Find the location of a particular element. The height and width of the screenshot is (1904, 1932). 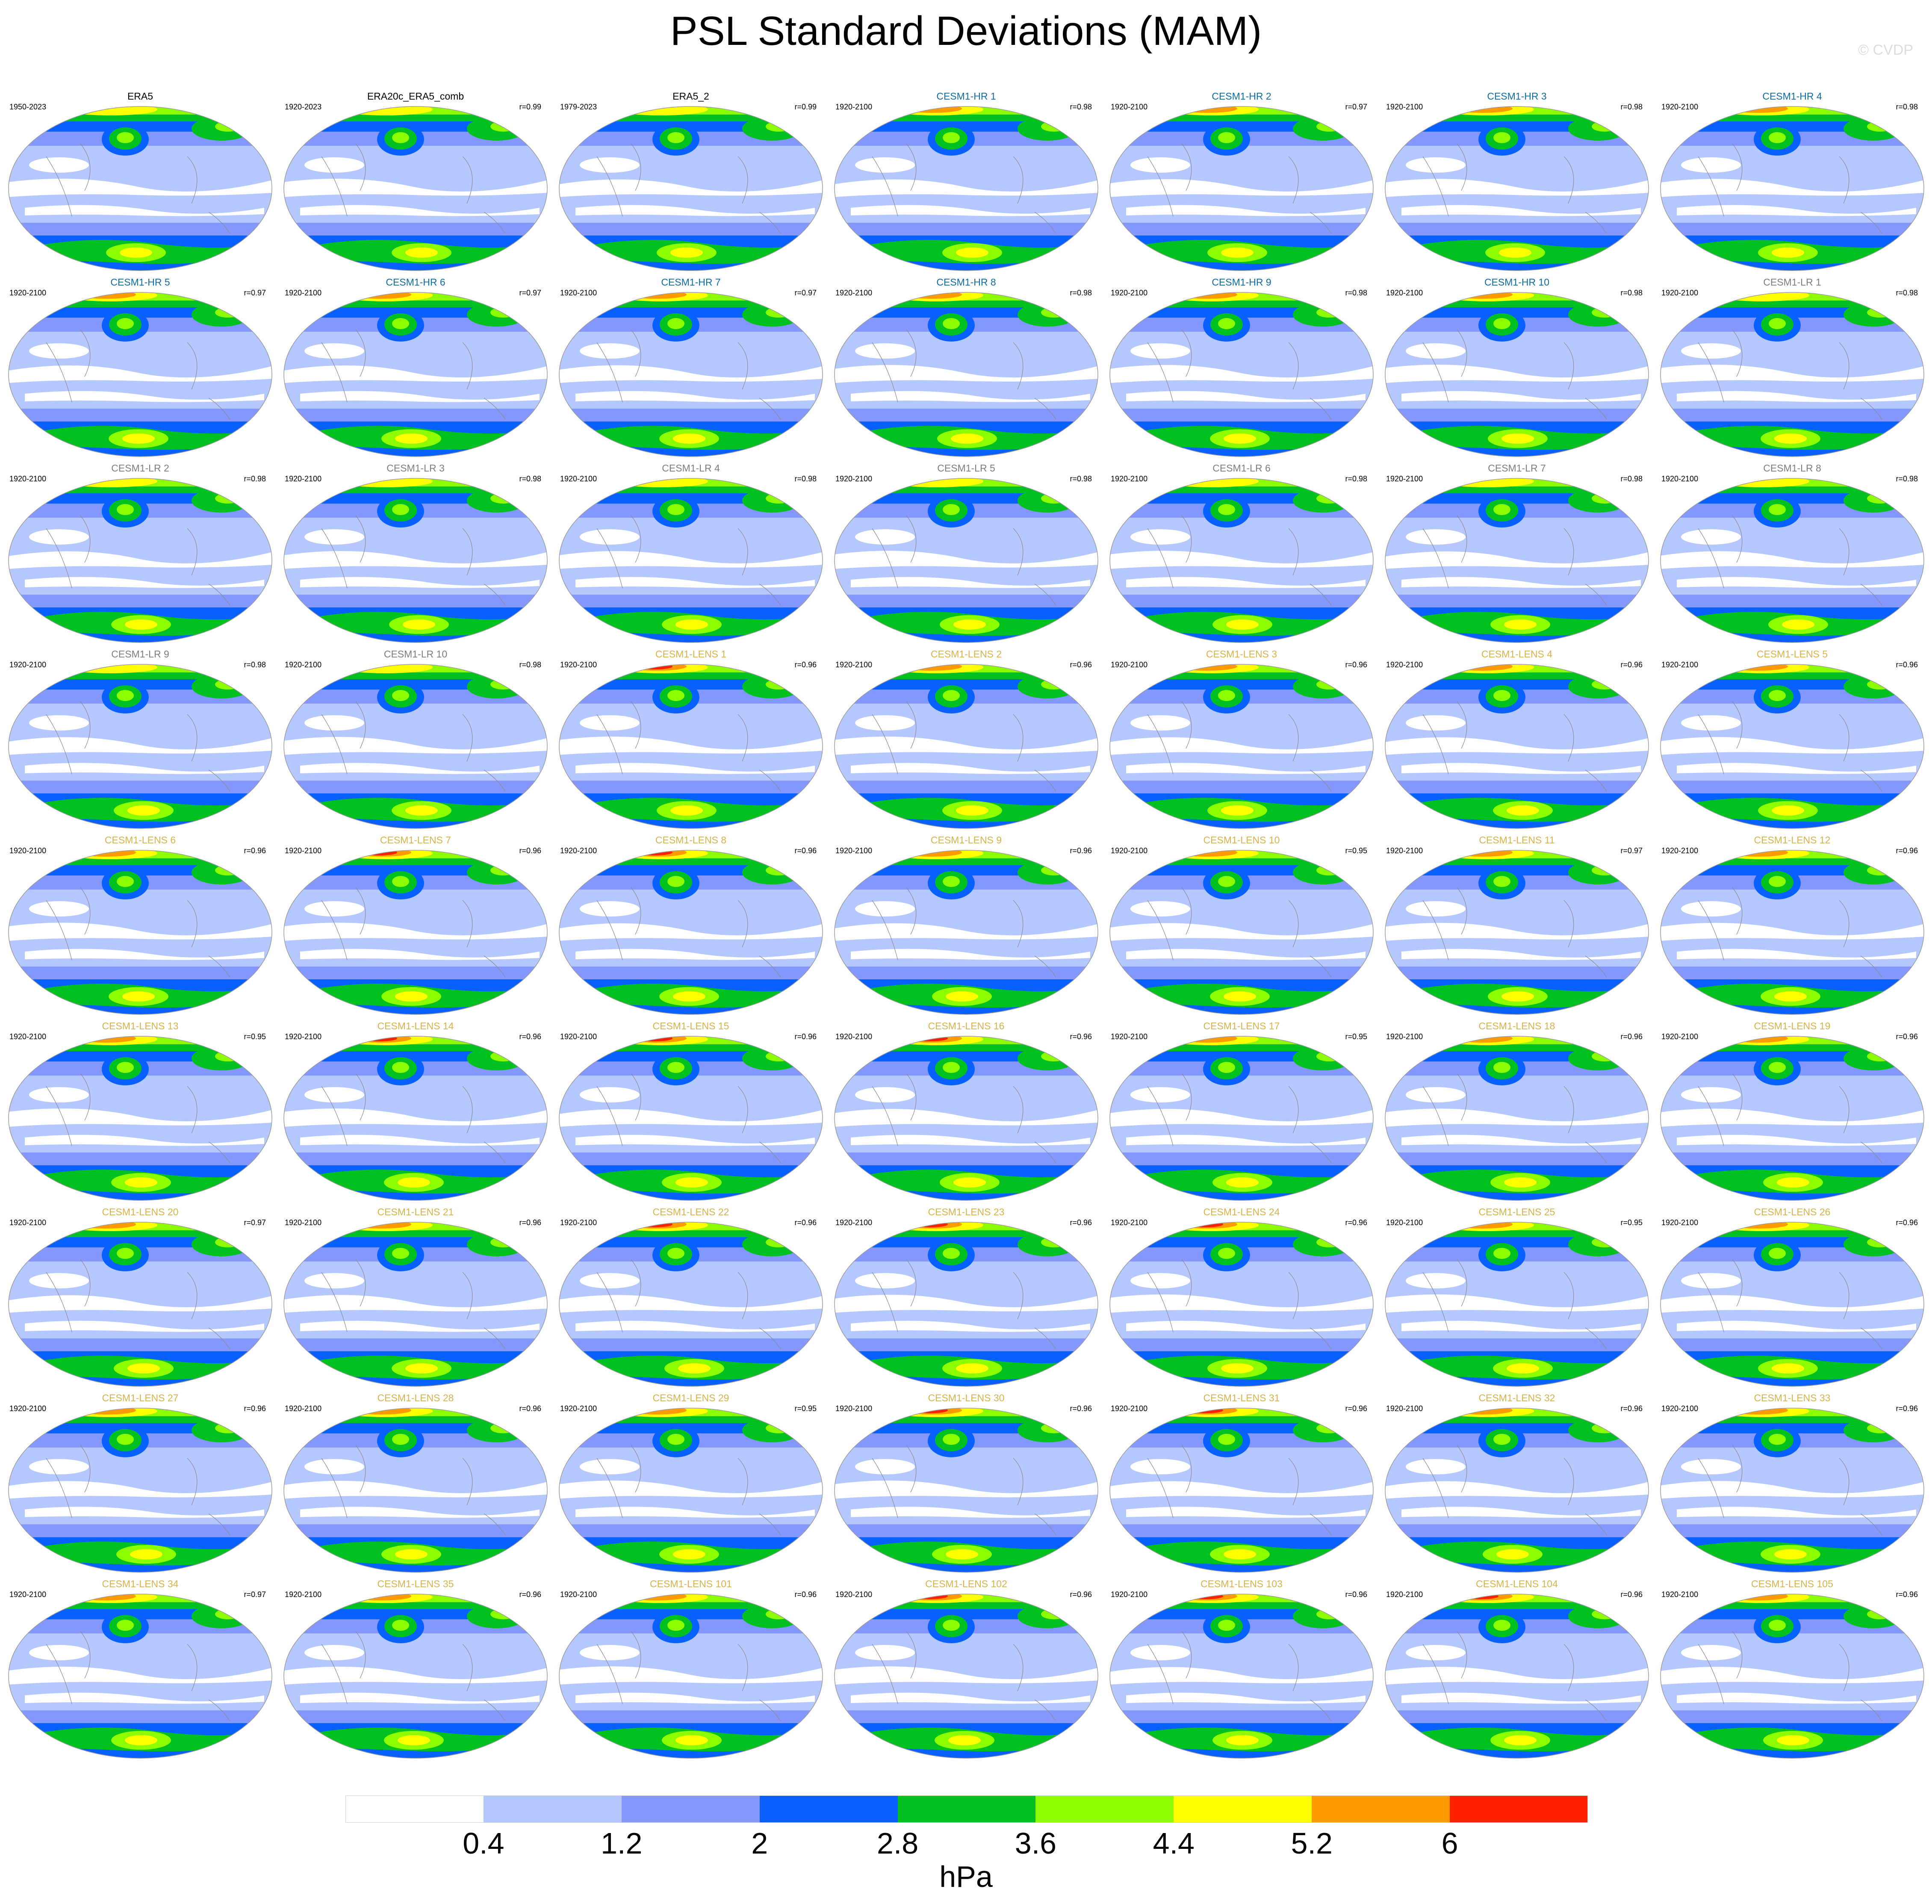

map-panel: ERA20c_ERA5_comb 1920-2023 r=0.99 is located at coordinates (416, 182).